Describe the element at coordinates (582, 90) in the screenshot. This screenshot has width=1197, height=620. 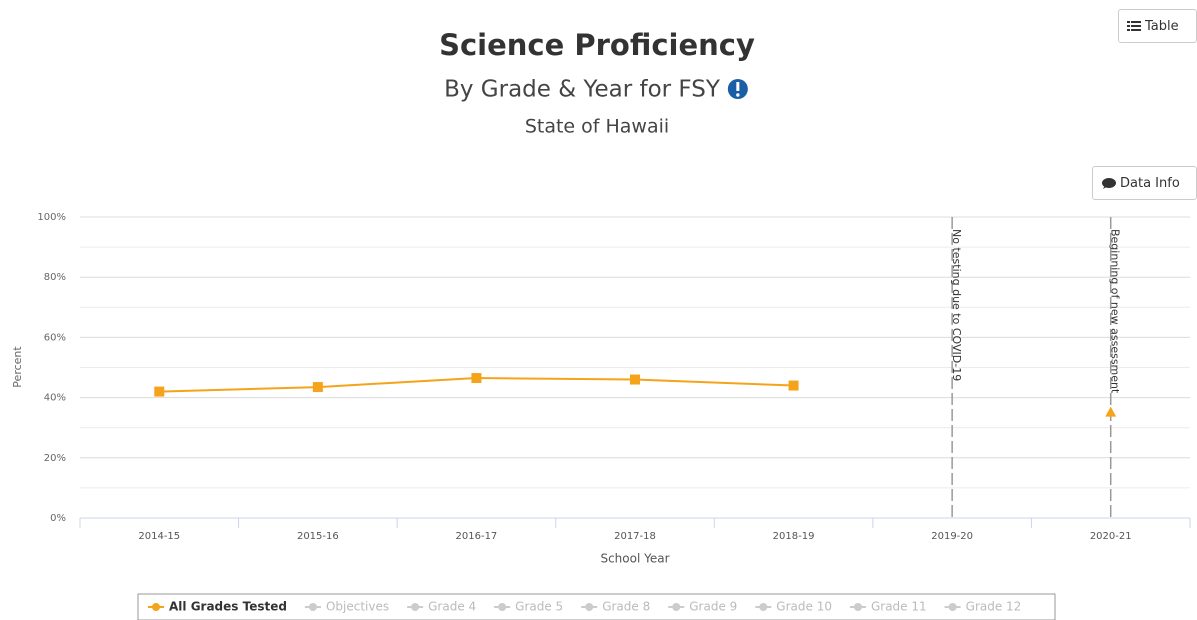
I see `chart-subtitle: By Grade & Year for FSY` at that location.